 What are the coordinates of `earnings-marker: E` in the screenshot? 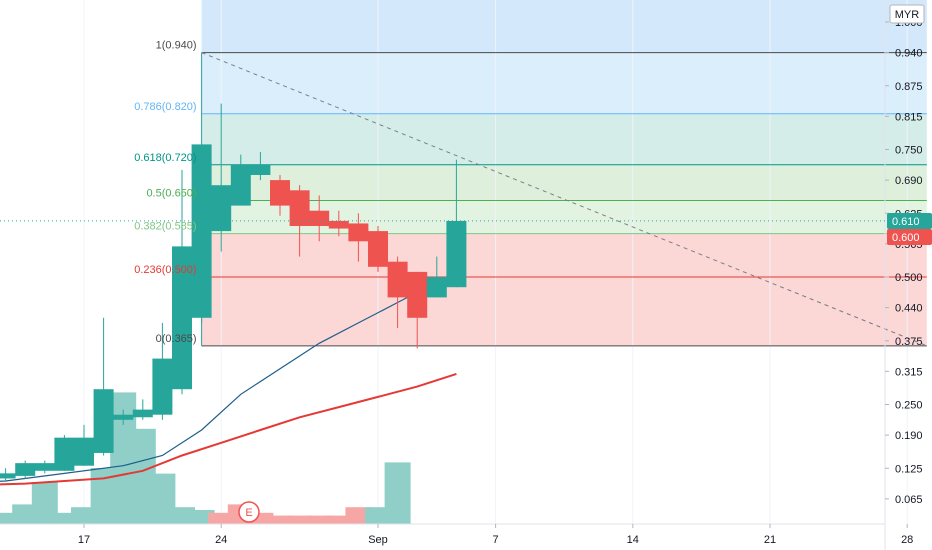 It's located at (249, 512).